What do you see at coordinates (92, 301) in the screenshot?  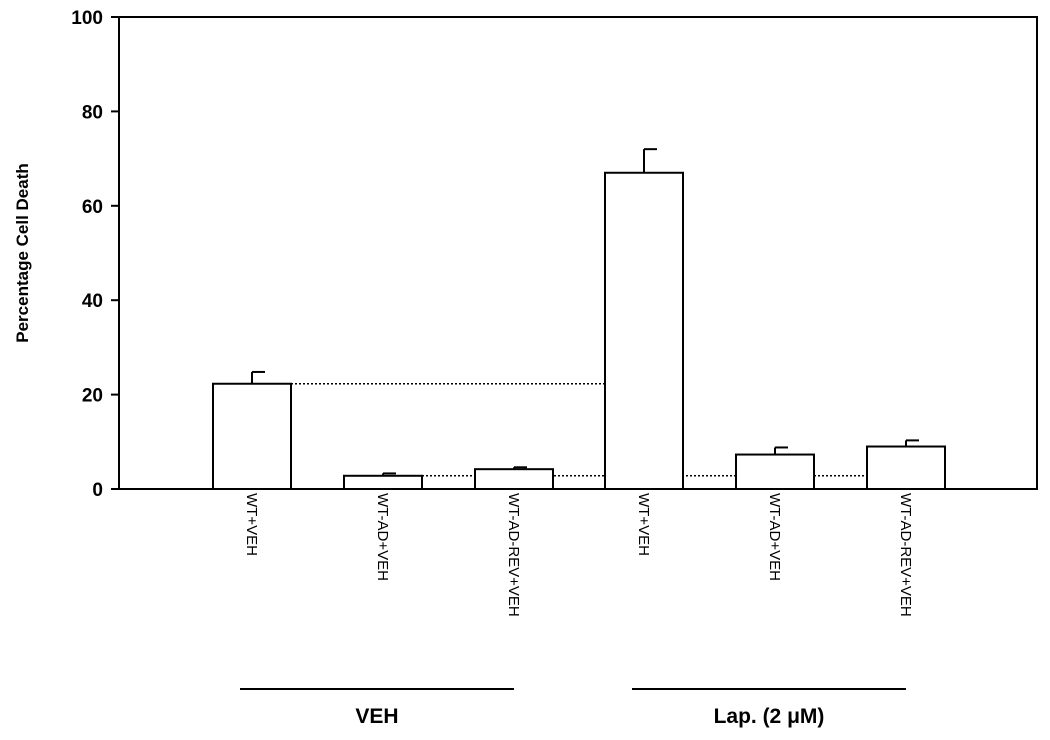 I see `y-tick-label: 40` at bounding box center [92, 301].